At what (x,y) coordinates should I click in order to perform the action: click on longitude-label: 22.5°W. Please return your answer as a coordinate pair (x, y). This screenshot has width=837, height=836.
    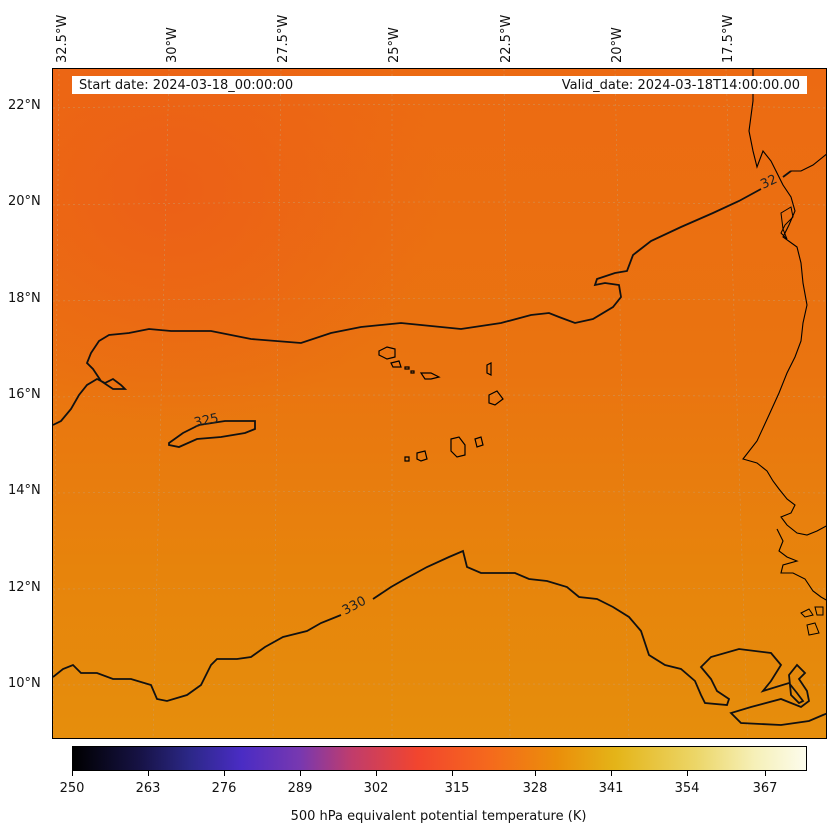
    Looking at the image, I should click on (506, 38).